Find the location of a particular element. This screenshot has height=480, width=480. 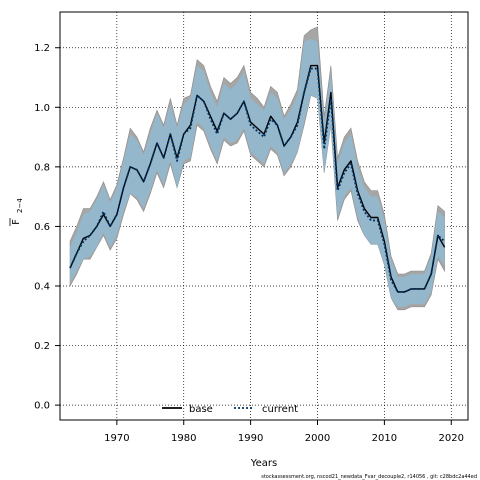

y-tick-label: 0.6 is located at coordinates (42, 227).